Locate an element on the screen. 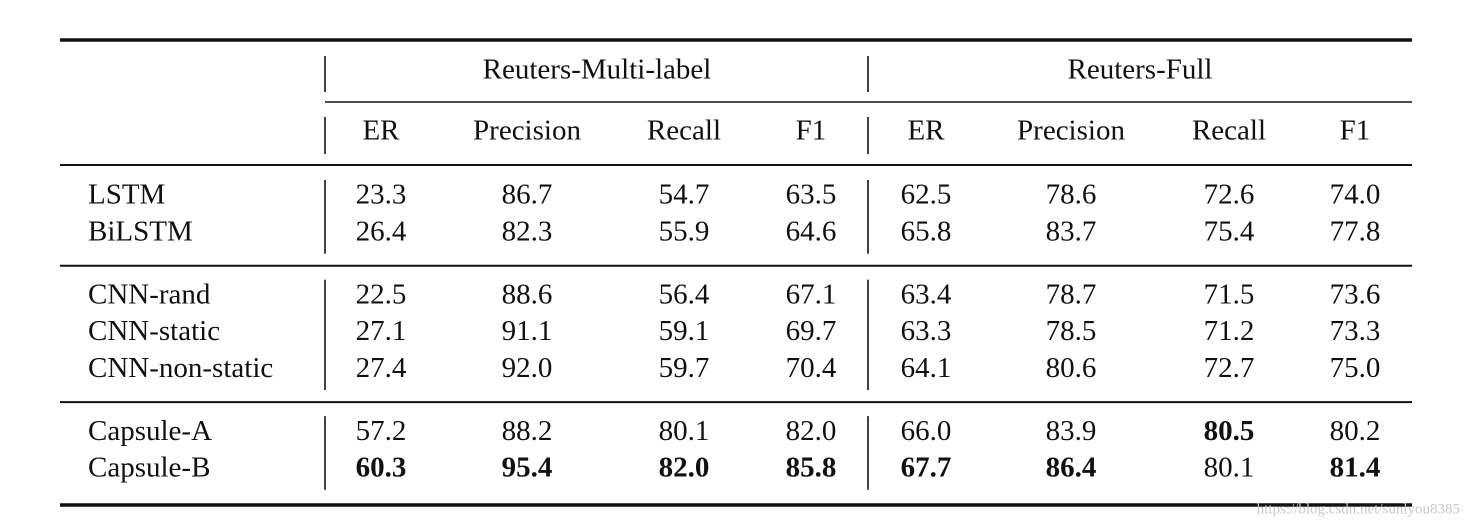 Image resolution: width=1473 pixels, height=529 pixels. cell: 86.7 is located at coordinates (527, 195).